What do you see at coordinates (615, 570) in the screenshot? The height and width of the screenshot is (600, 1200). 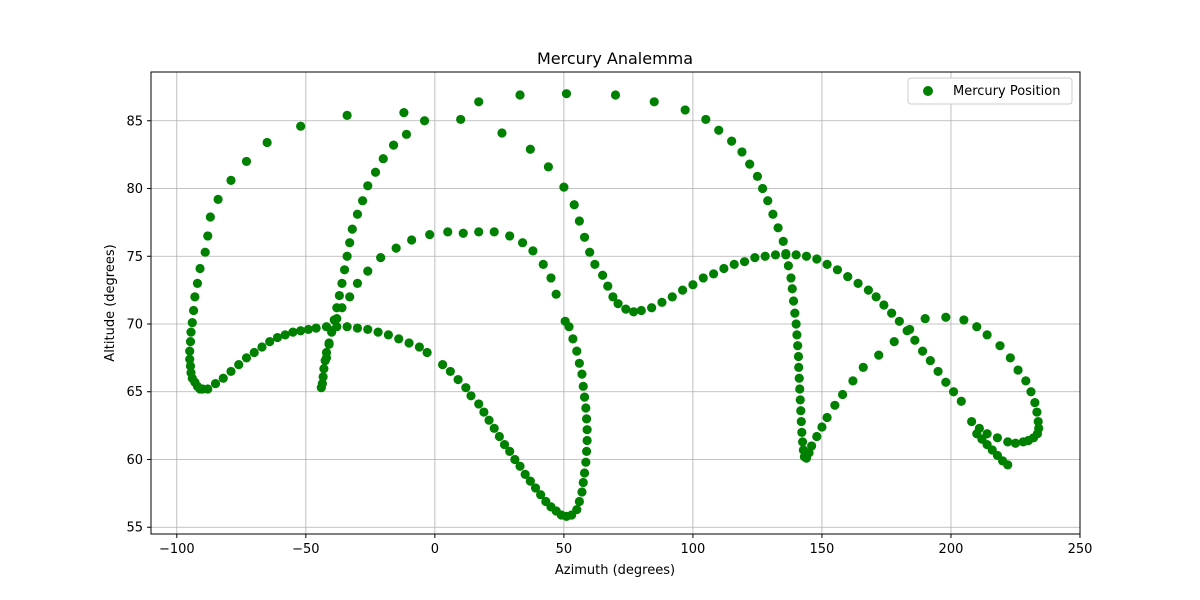 I see `x-axis-label: Azimuth (degrees)` at bounding box center [615, 570].